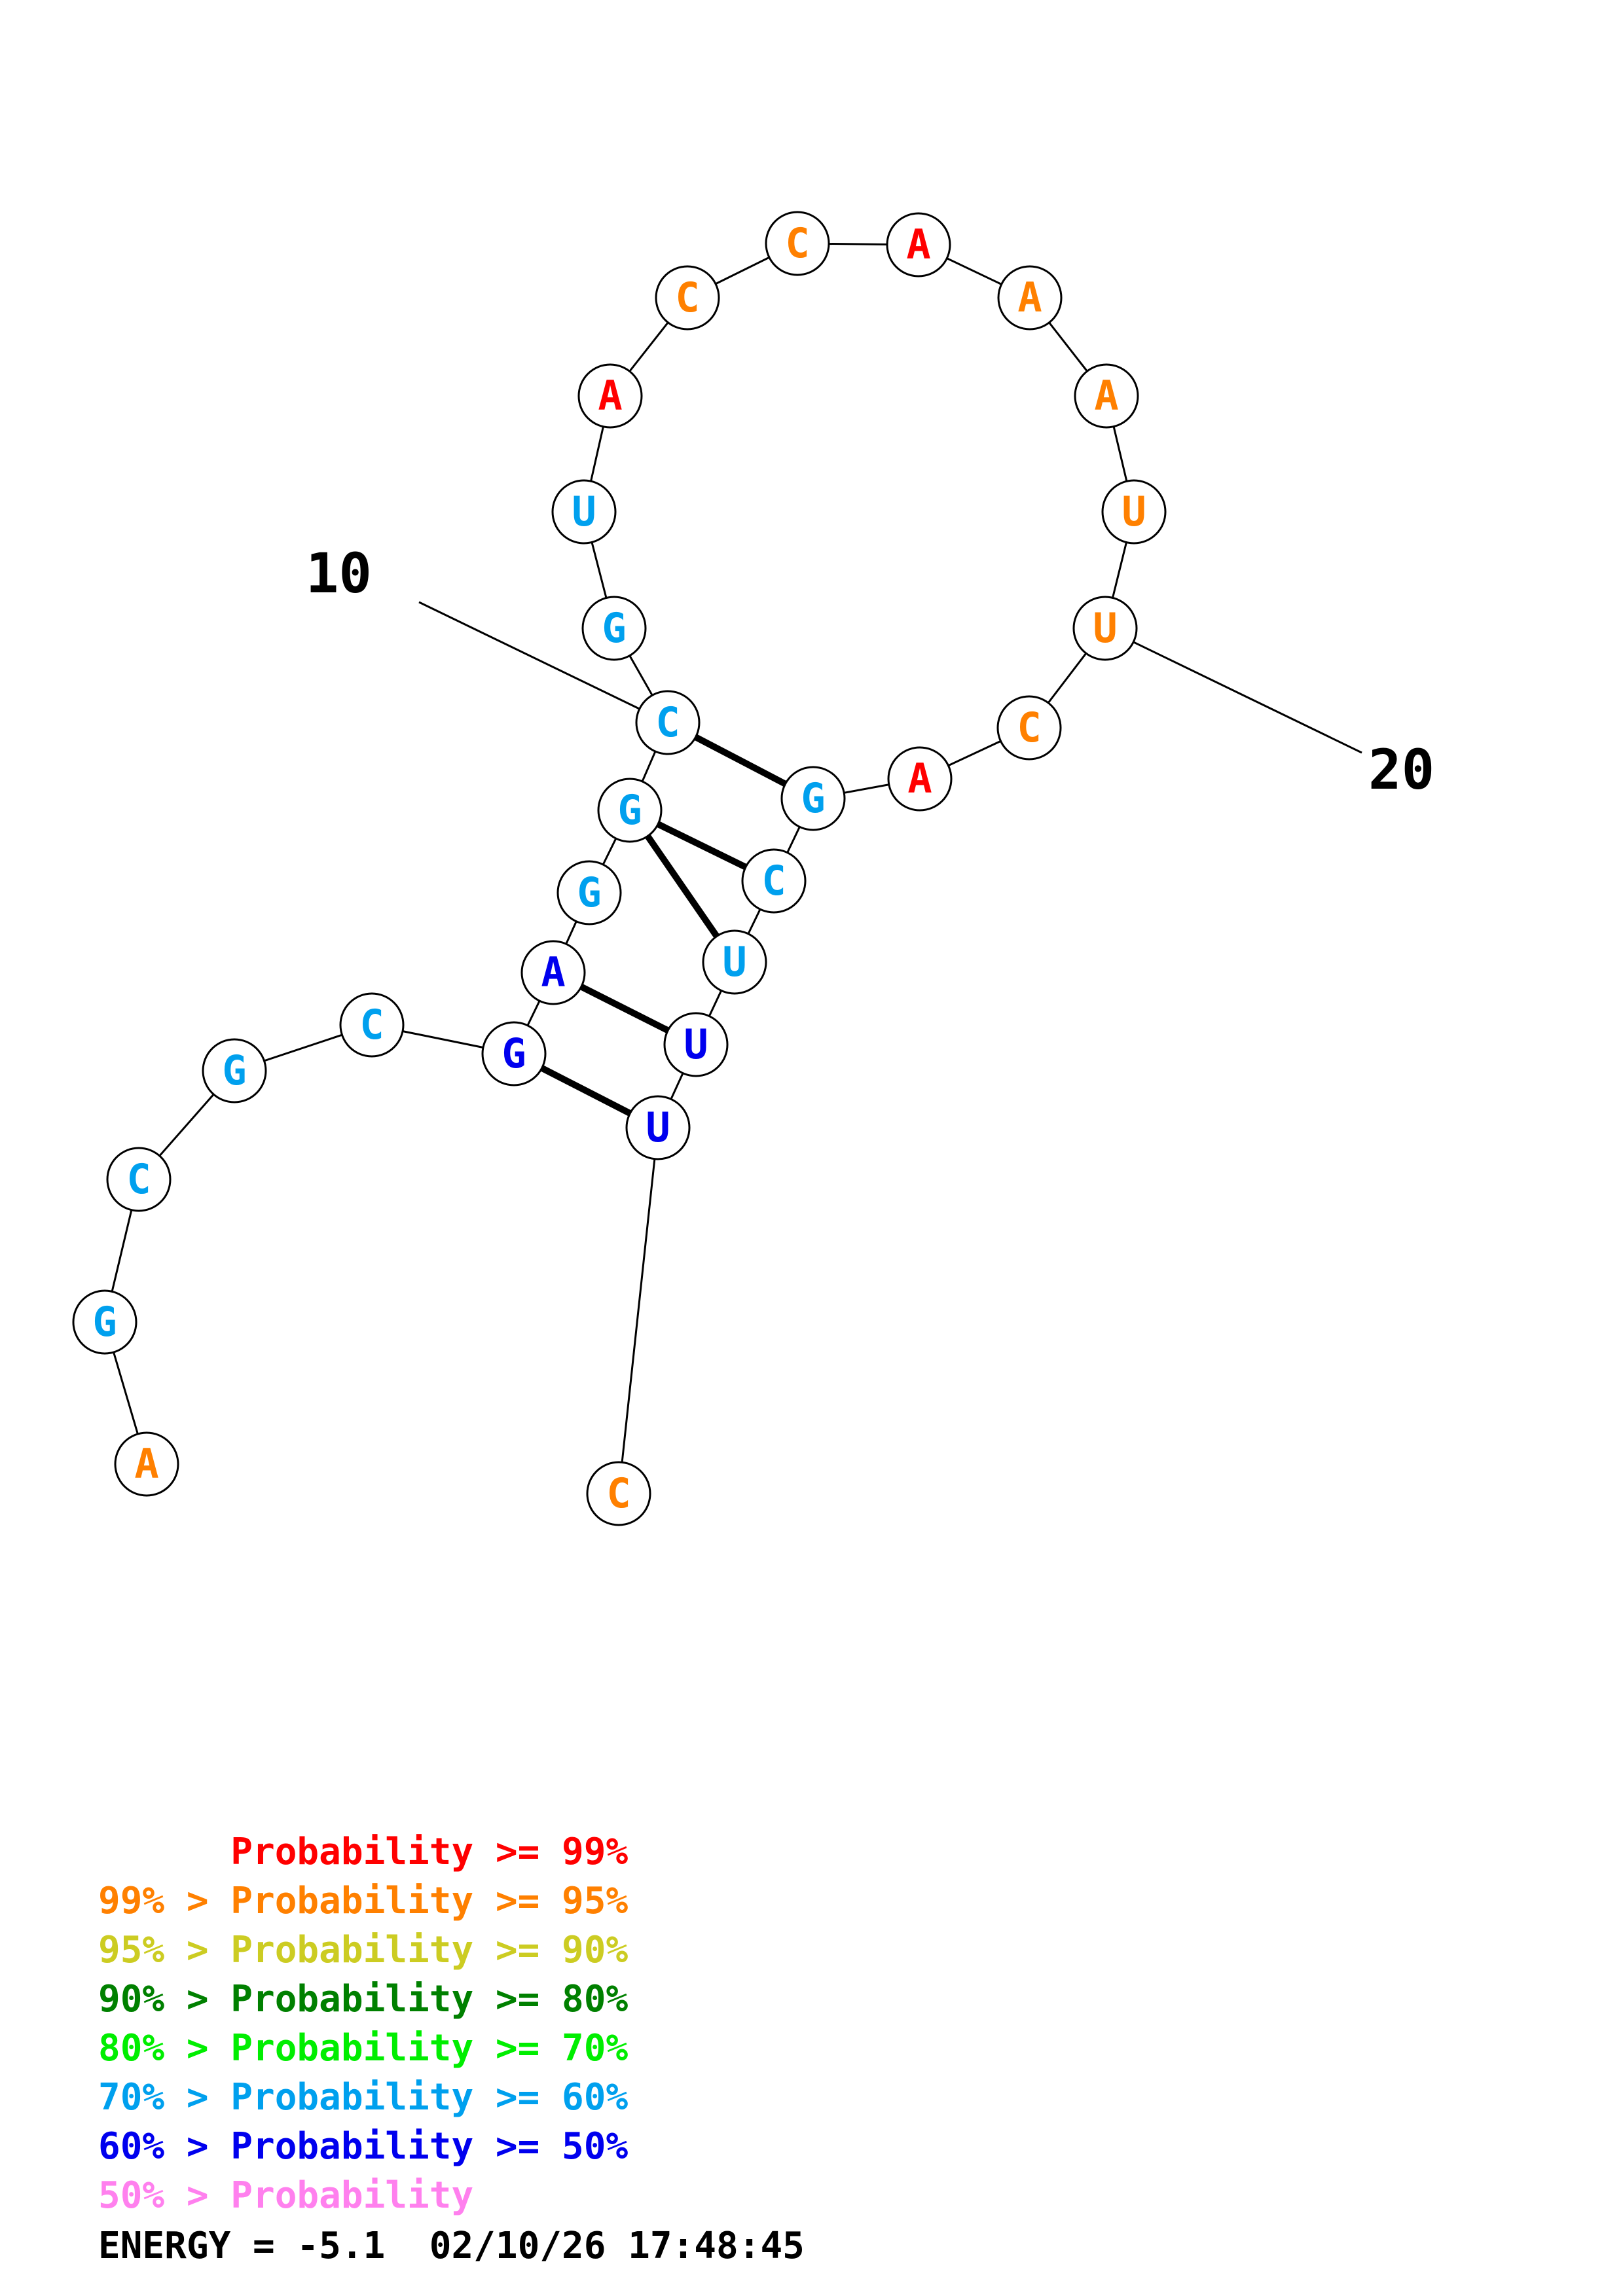 Image resolution: width=1623 pixels, height=2296 pixels. What do you see at coordinates (285, 2195) in the screenshot?
I see `legend-entry: 50% > Probability` at bounding box center [285, 2195].